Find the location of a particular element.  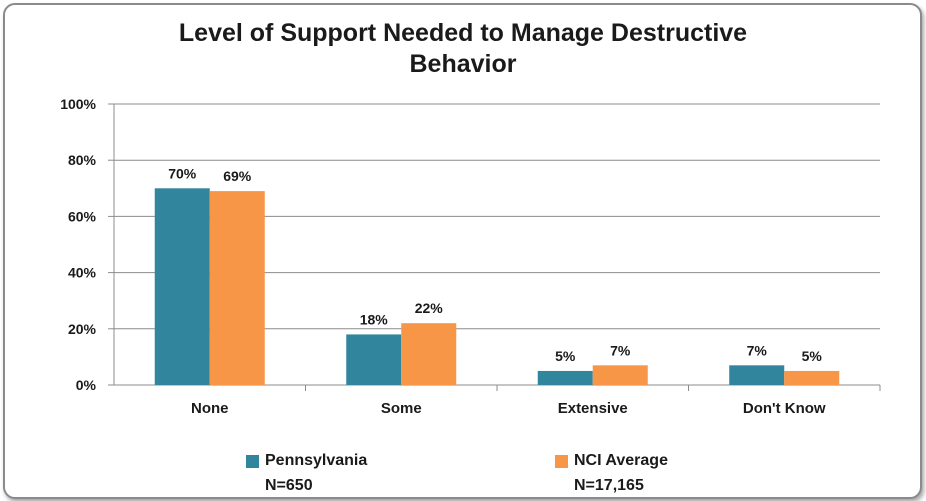

data-label: 18% is located at coordinates (374, 319).